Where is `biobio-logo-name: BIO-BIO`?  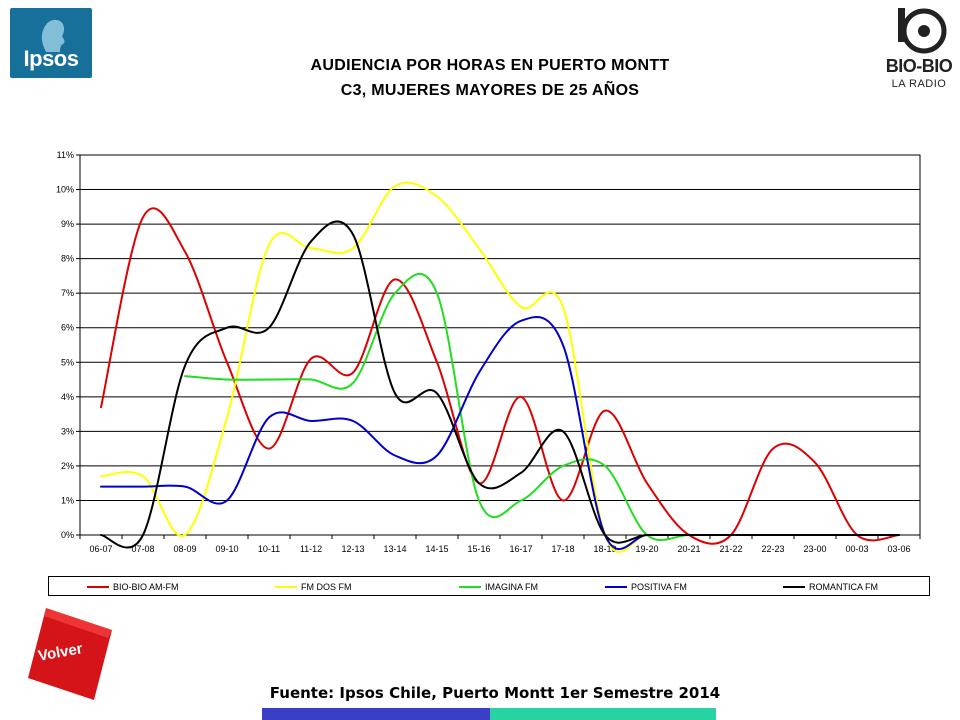 biobio-logo-name: BIO-BIO is located at coordinates (919, 66).